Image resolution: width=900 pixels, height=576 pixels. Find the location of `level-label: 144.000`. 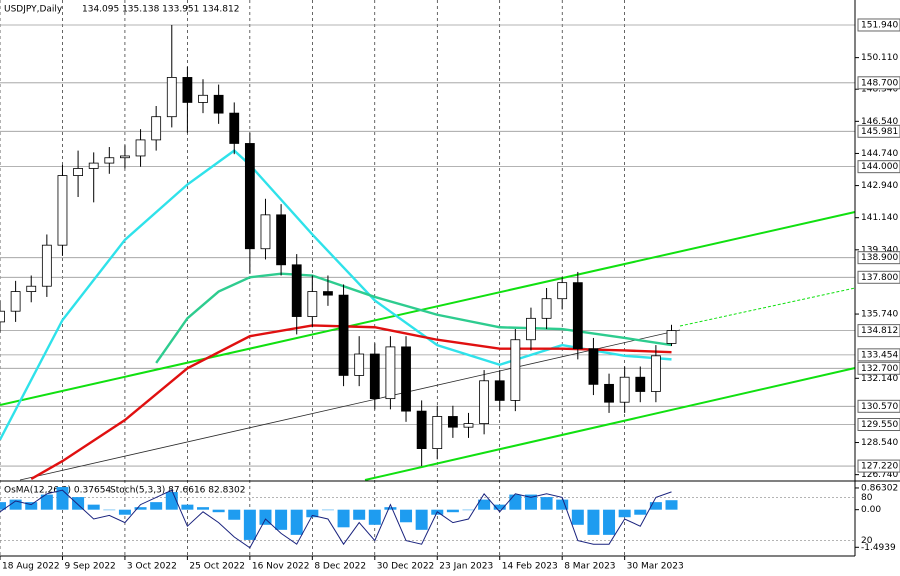

level-label: 144.000 is located at coordinates (879, 167).